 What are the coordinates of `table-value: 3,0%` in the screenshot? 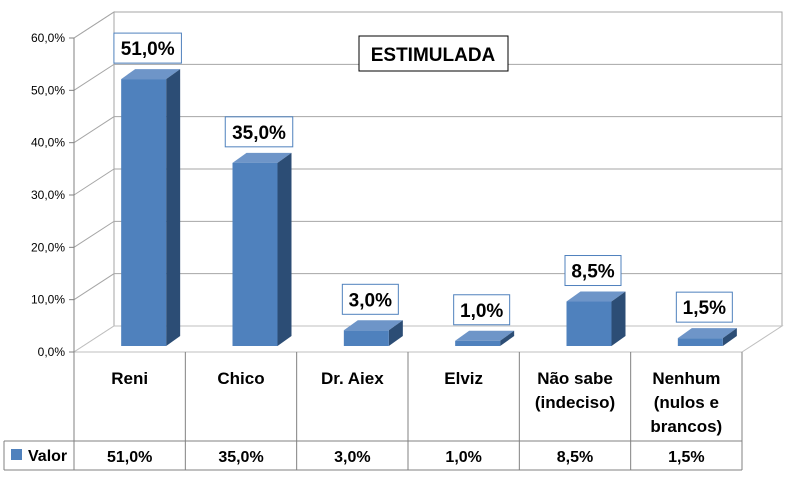 It's located at (352, 457).